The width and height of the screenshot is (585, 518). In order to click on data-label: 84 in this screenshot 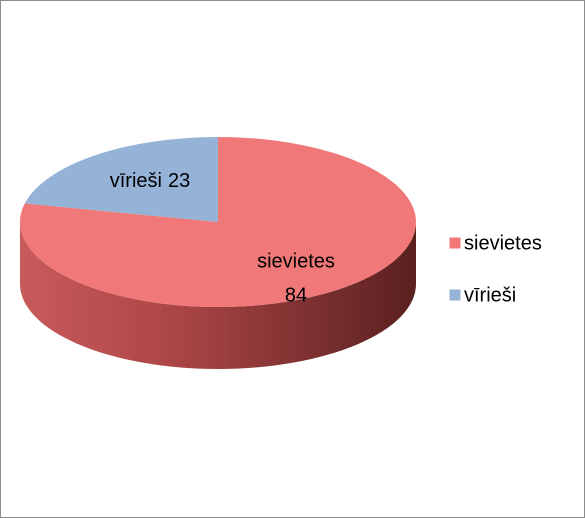, I will do `click(296, 295)`.